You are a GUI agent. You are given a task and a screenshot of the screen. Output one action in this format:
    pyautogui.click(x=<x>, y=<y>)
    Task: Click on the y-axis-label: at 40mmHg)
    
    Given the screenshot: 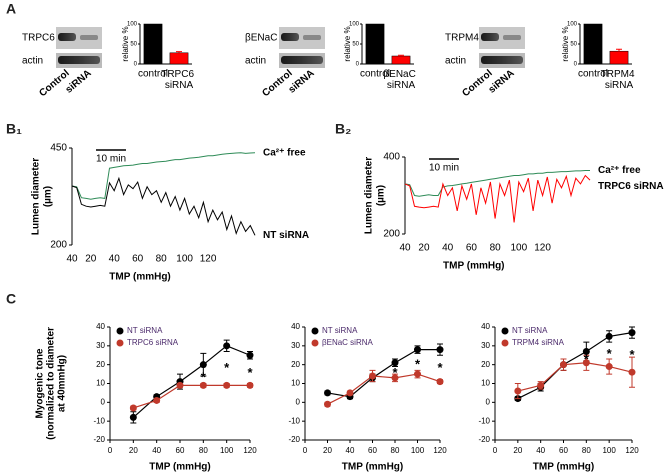 What is the action you would take?
    pyautogui.click(x=62, y=383)
    